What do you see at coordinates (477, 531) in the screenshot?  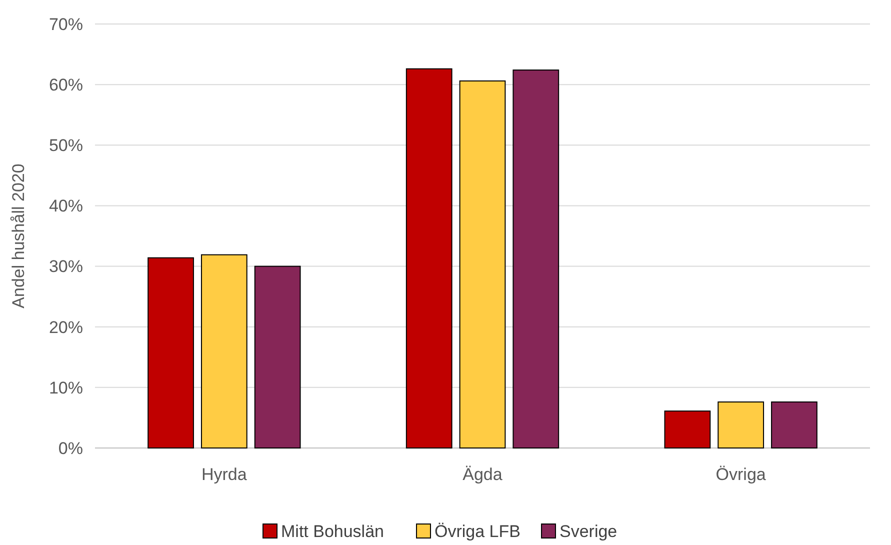 I see `legend-label: Övriga LFB` at bounding box center [477, 531].